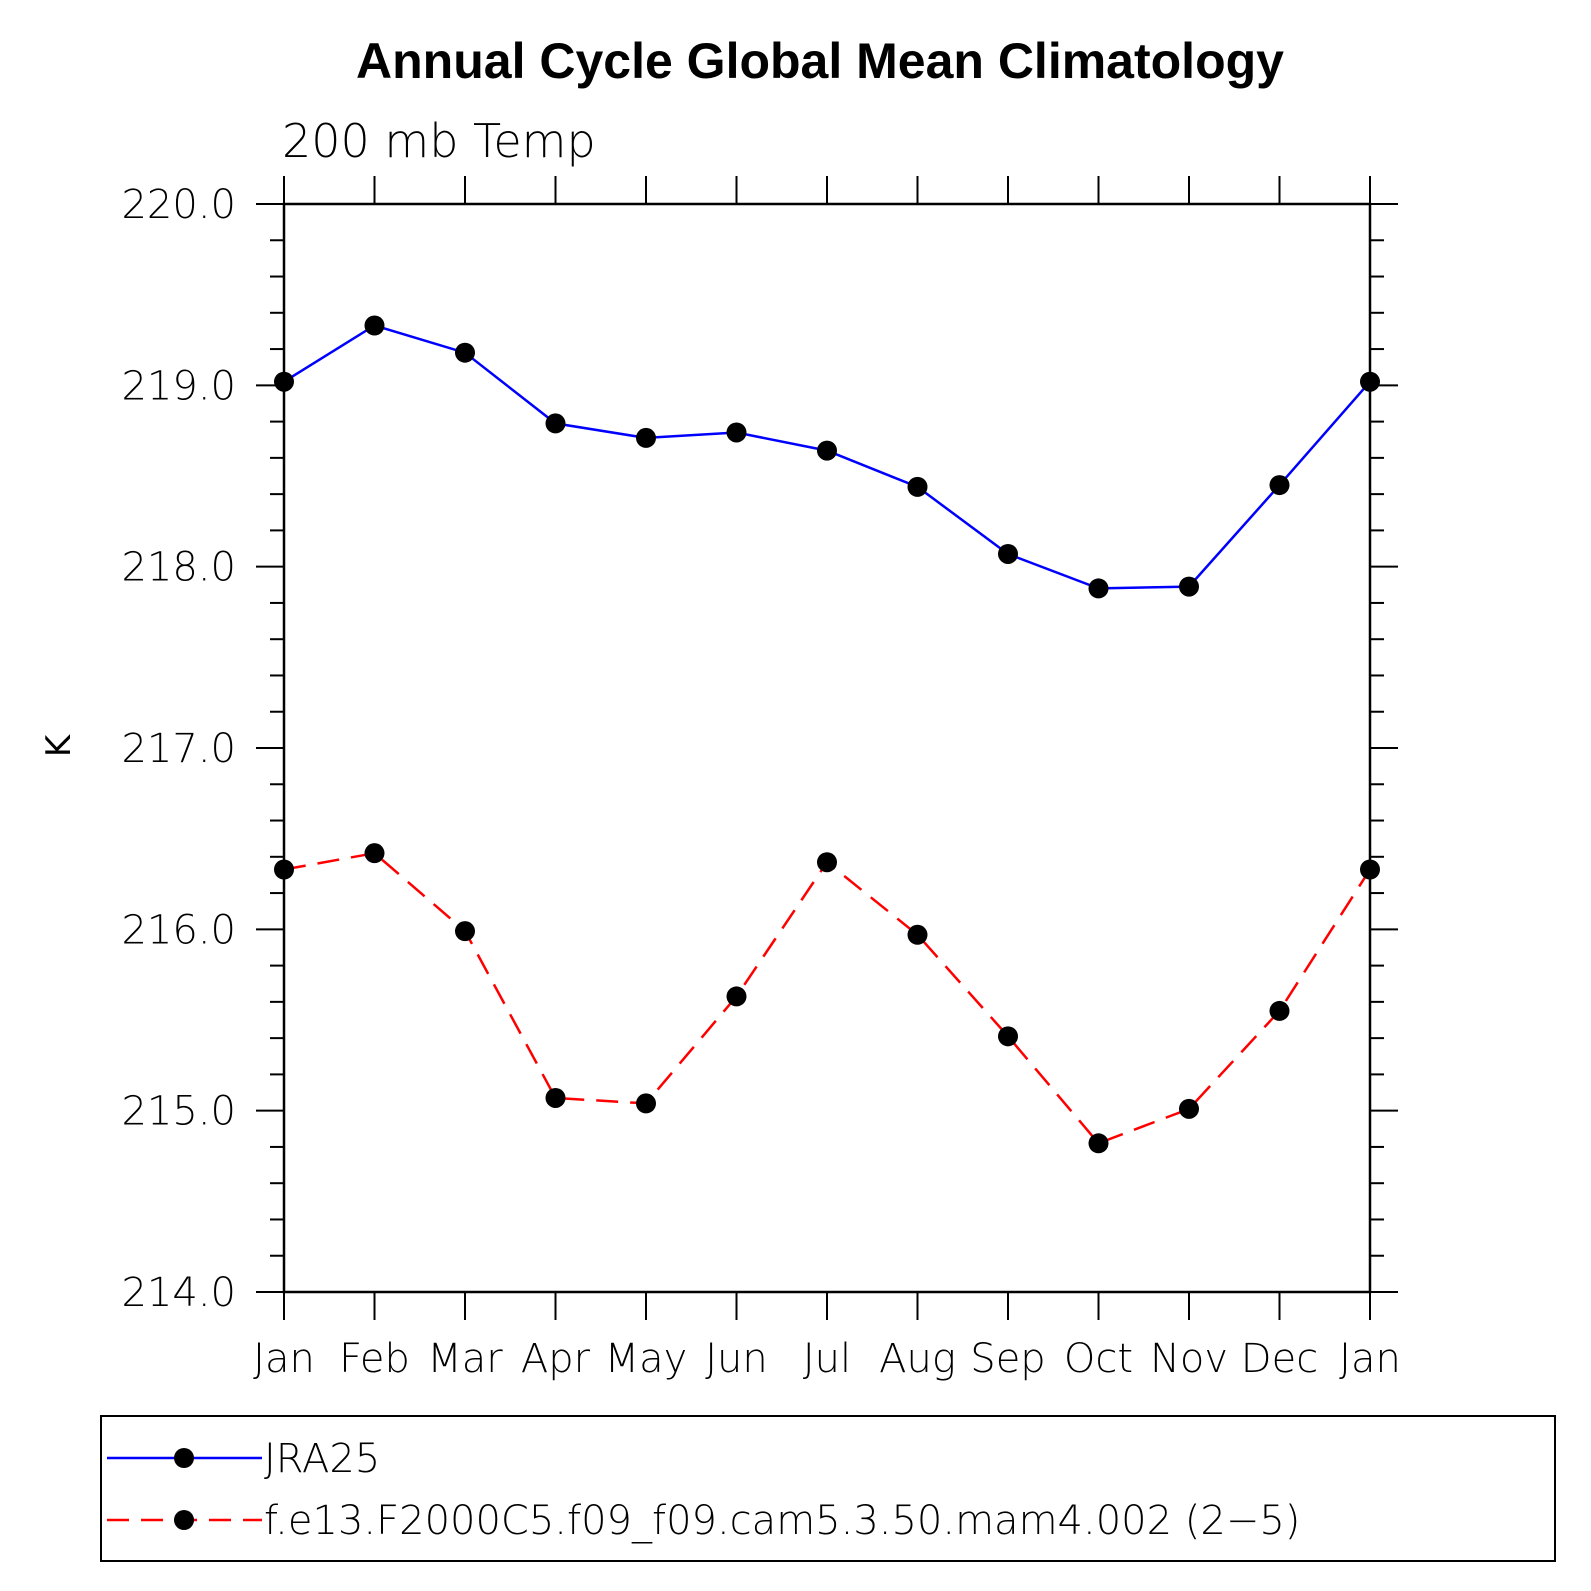 The image size is (1591, 1591). What do you see at coordinates (374, 1359) in the screenshot?
I see `x-tick-label: Feb` at bounding box center [374, 1359].